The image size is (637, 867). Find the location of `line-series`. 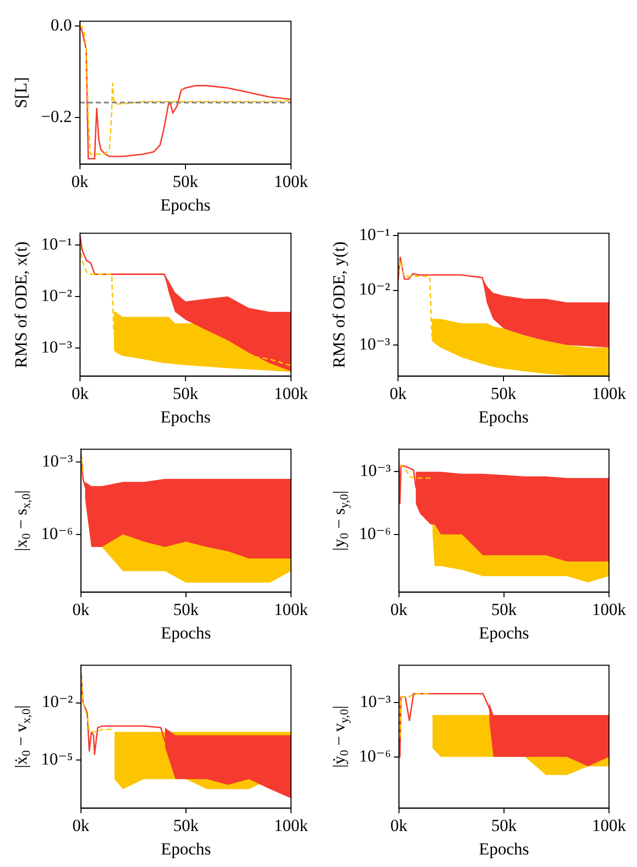

line-series is located at coordinates (415, 467).